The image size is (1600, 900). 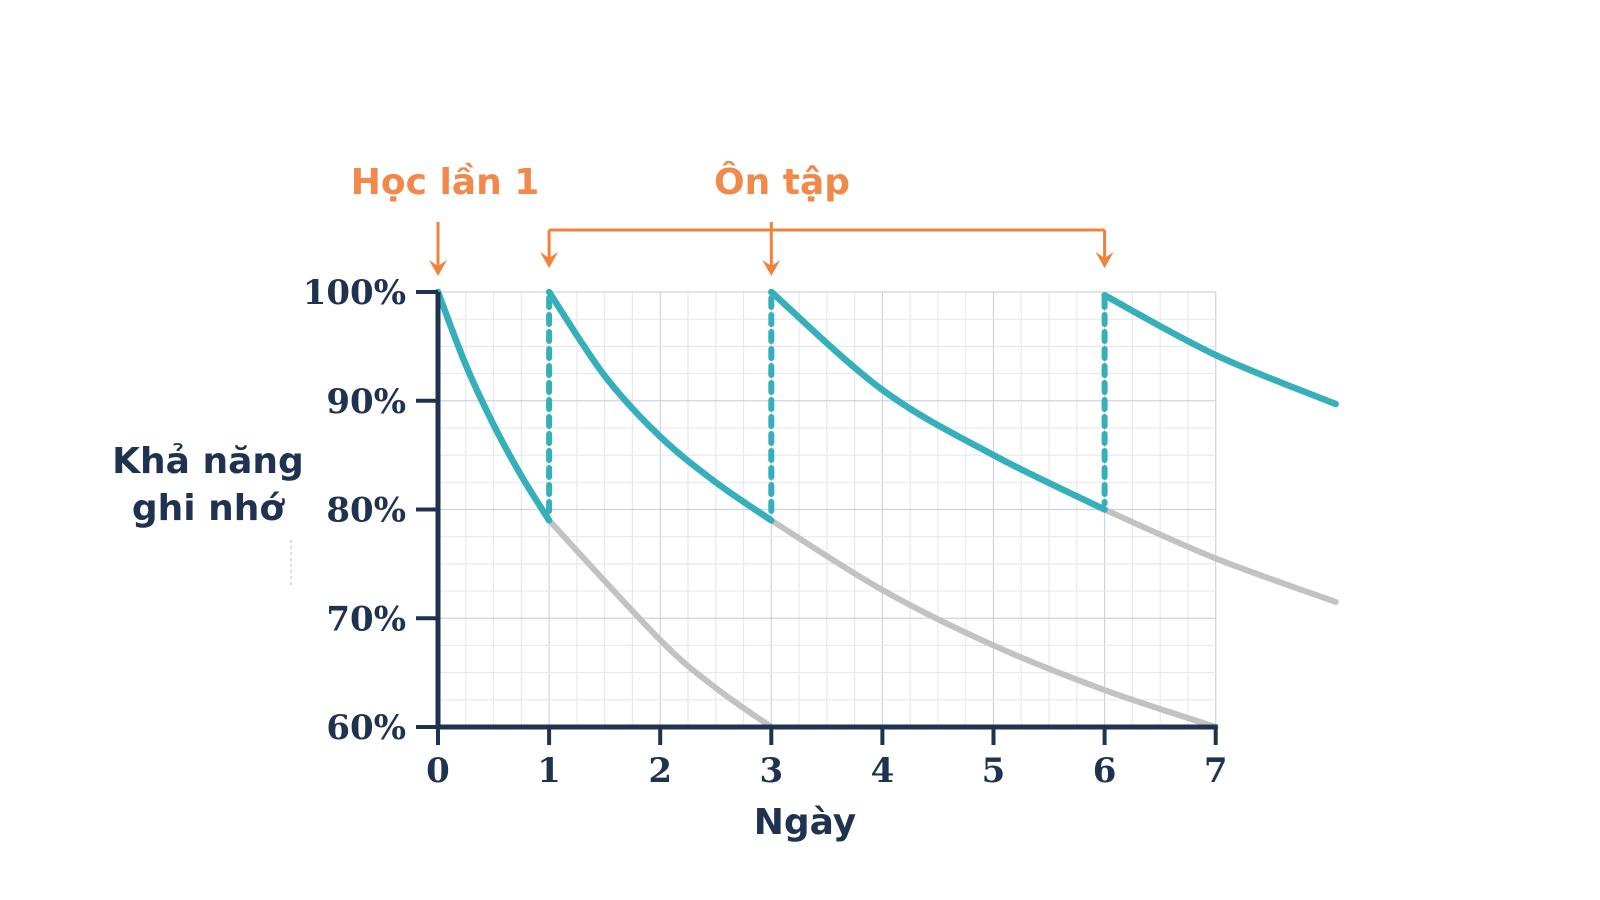 What do you see at coordinates (549, 771) in the screenshot?
I see `x-tick-label: 1` at bounding box center [549, 771].